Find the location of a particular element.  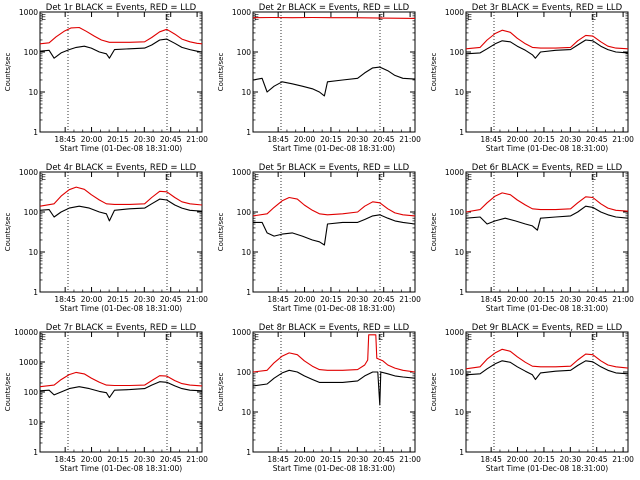

chart-title: Det 2r BLACK = Events, RED = LLD is located at coordinates (334, 8).